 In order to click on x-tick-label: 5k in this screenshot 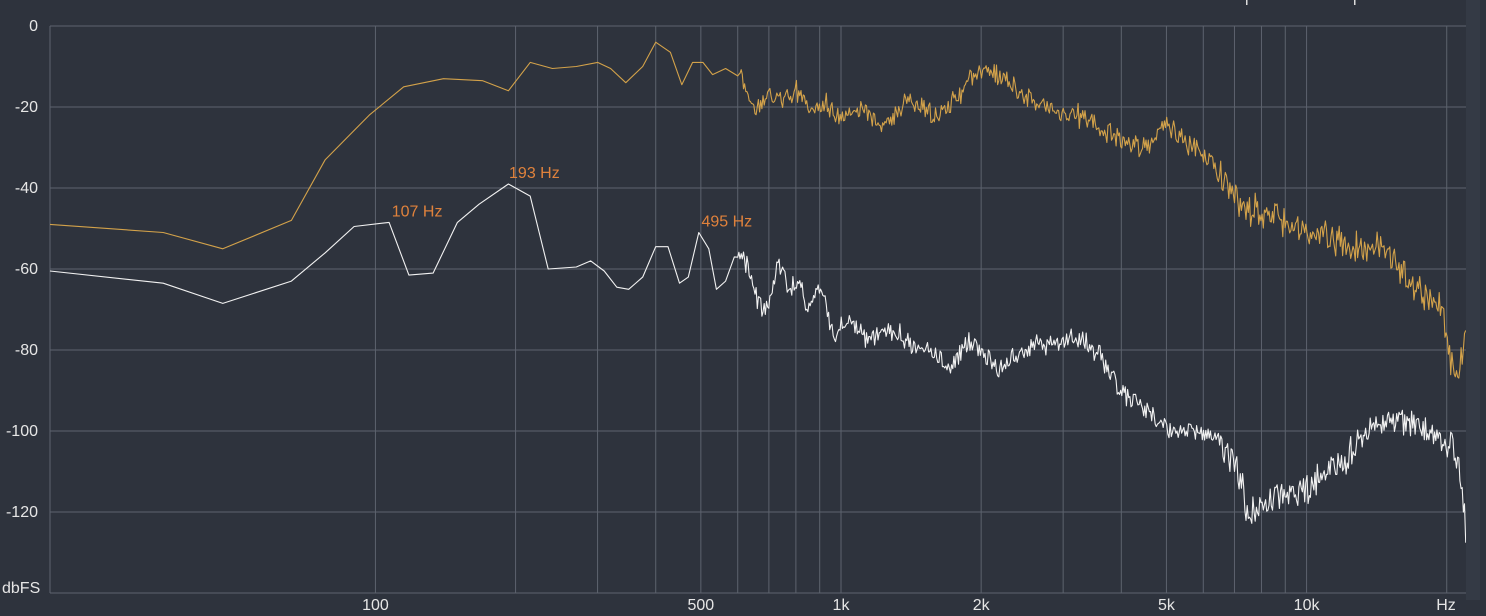, I will do `click(1167, 605)`.